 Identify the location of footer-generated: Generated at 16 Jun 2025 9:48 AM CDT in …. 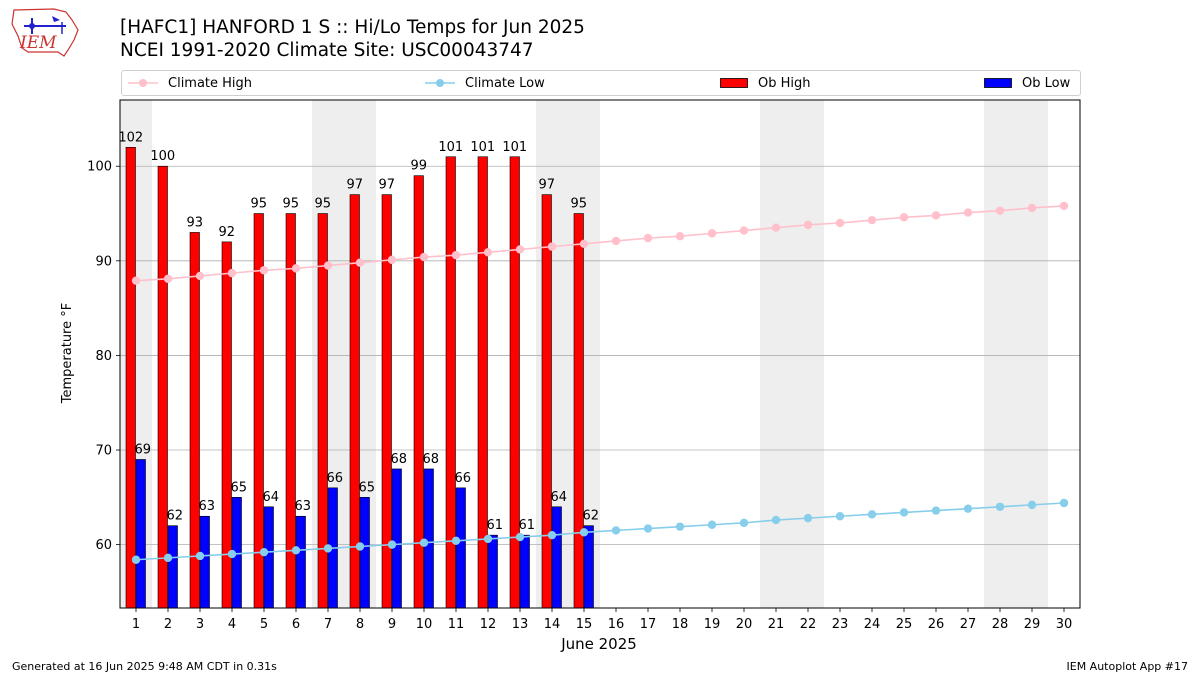
(144, 666).